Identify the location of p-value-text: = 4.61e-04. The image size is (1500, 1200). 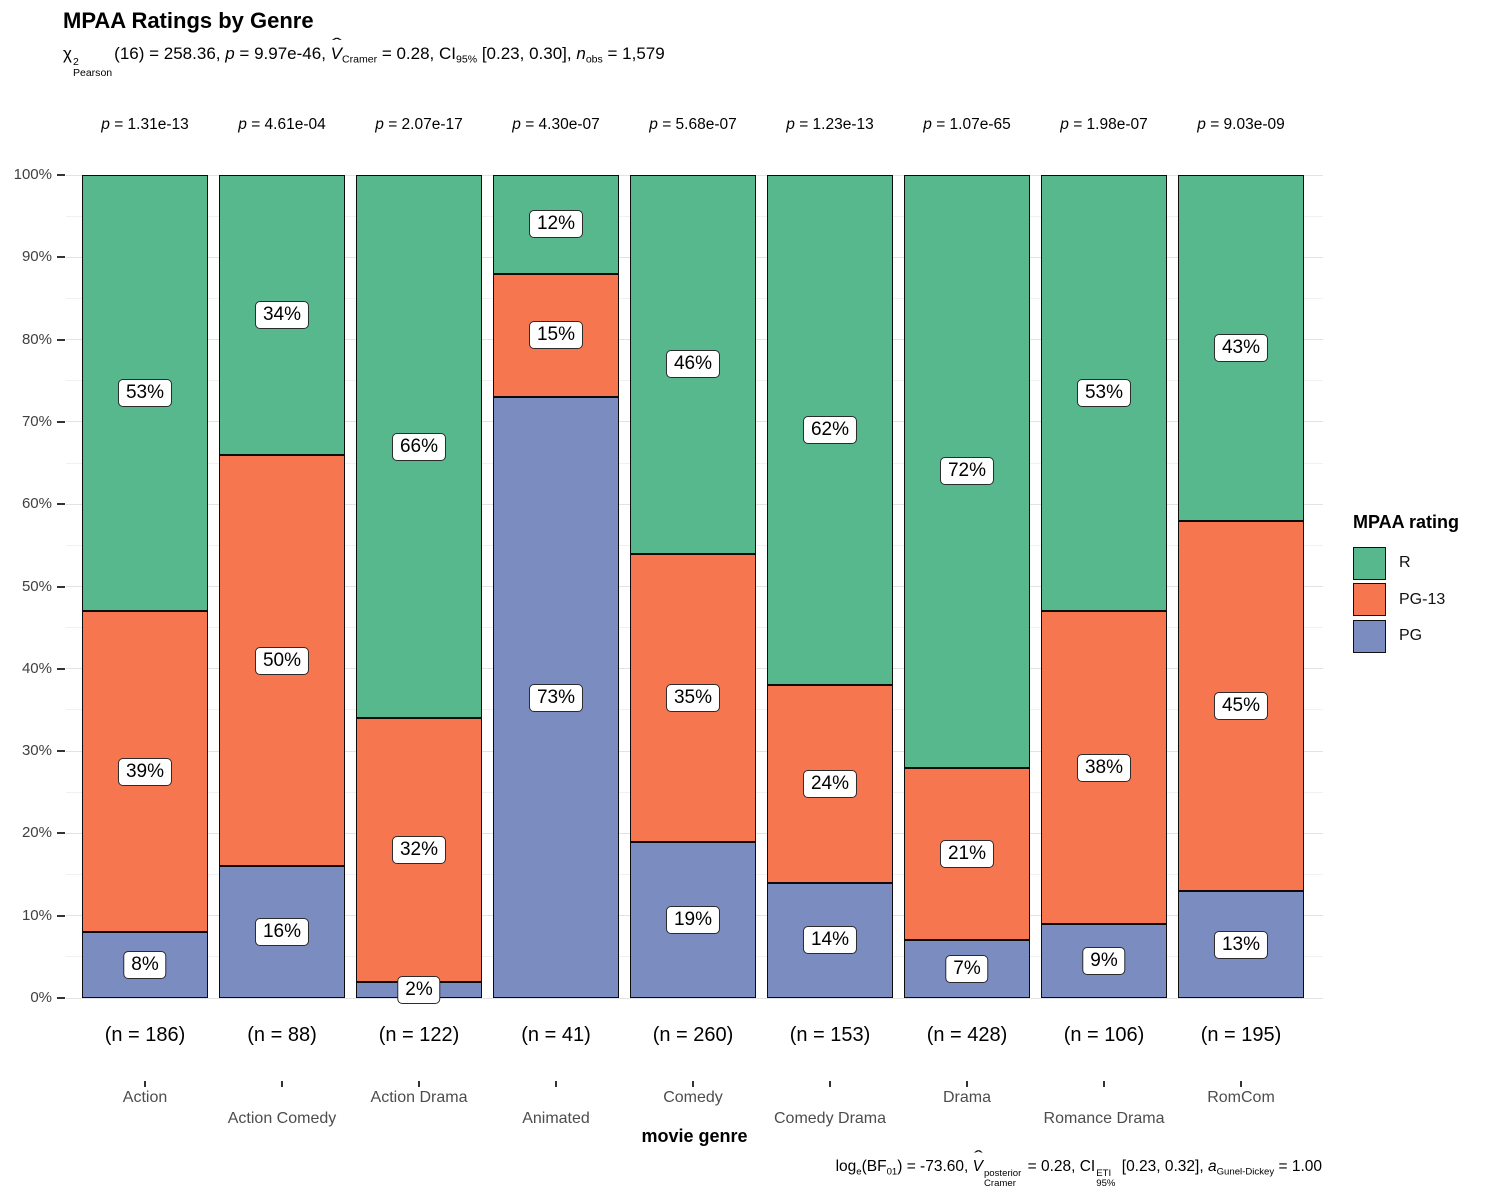
(286, 124).